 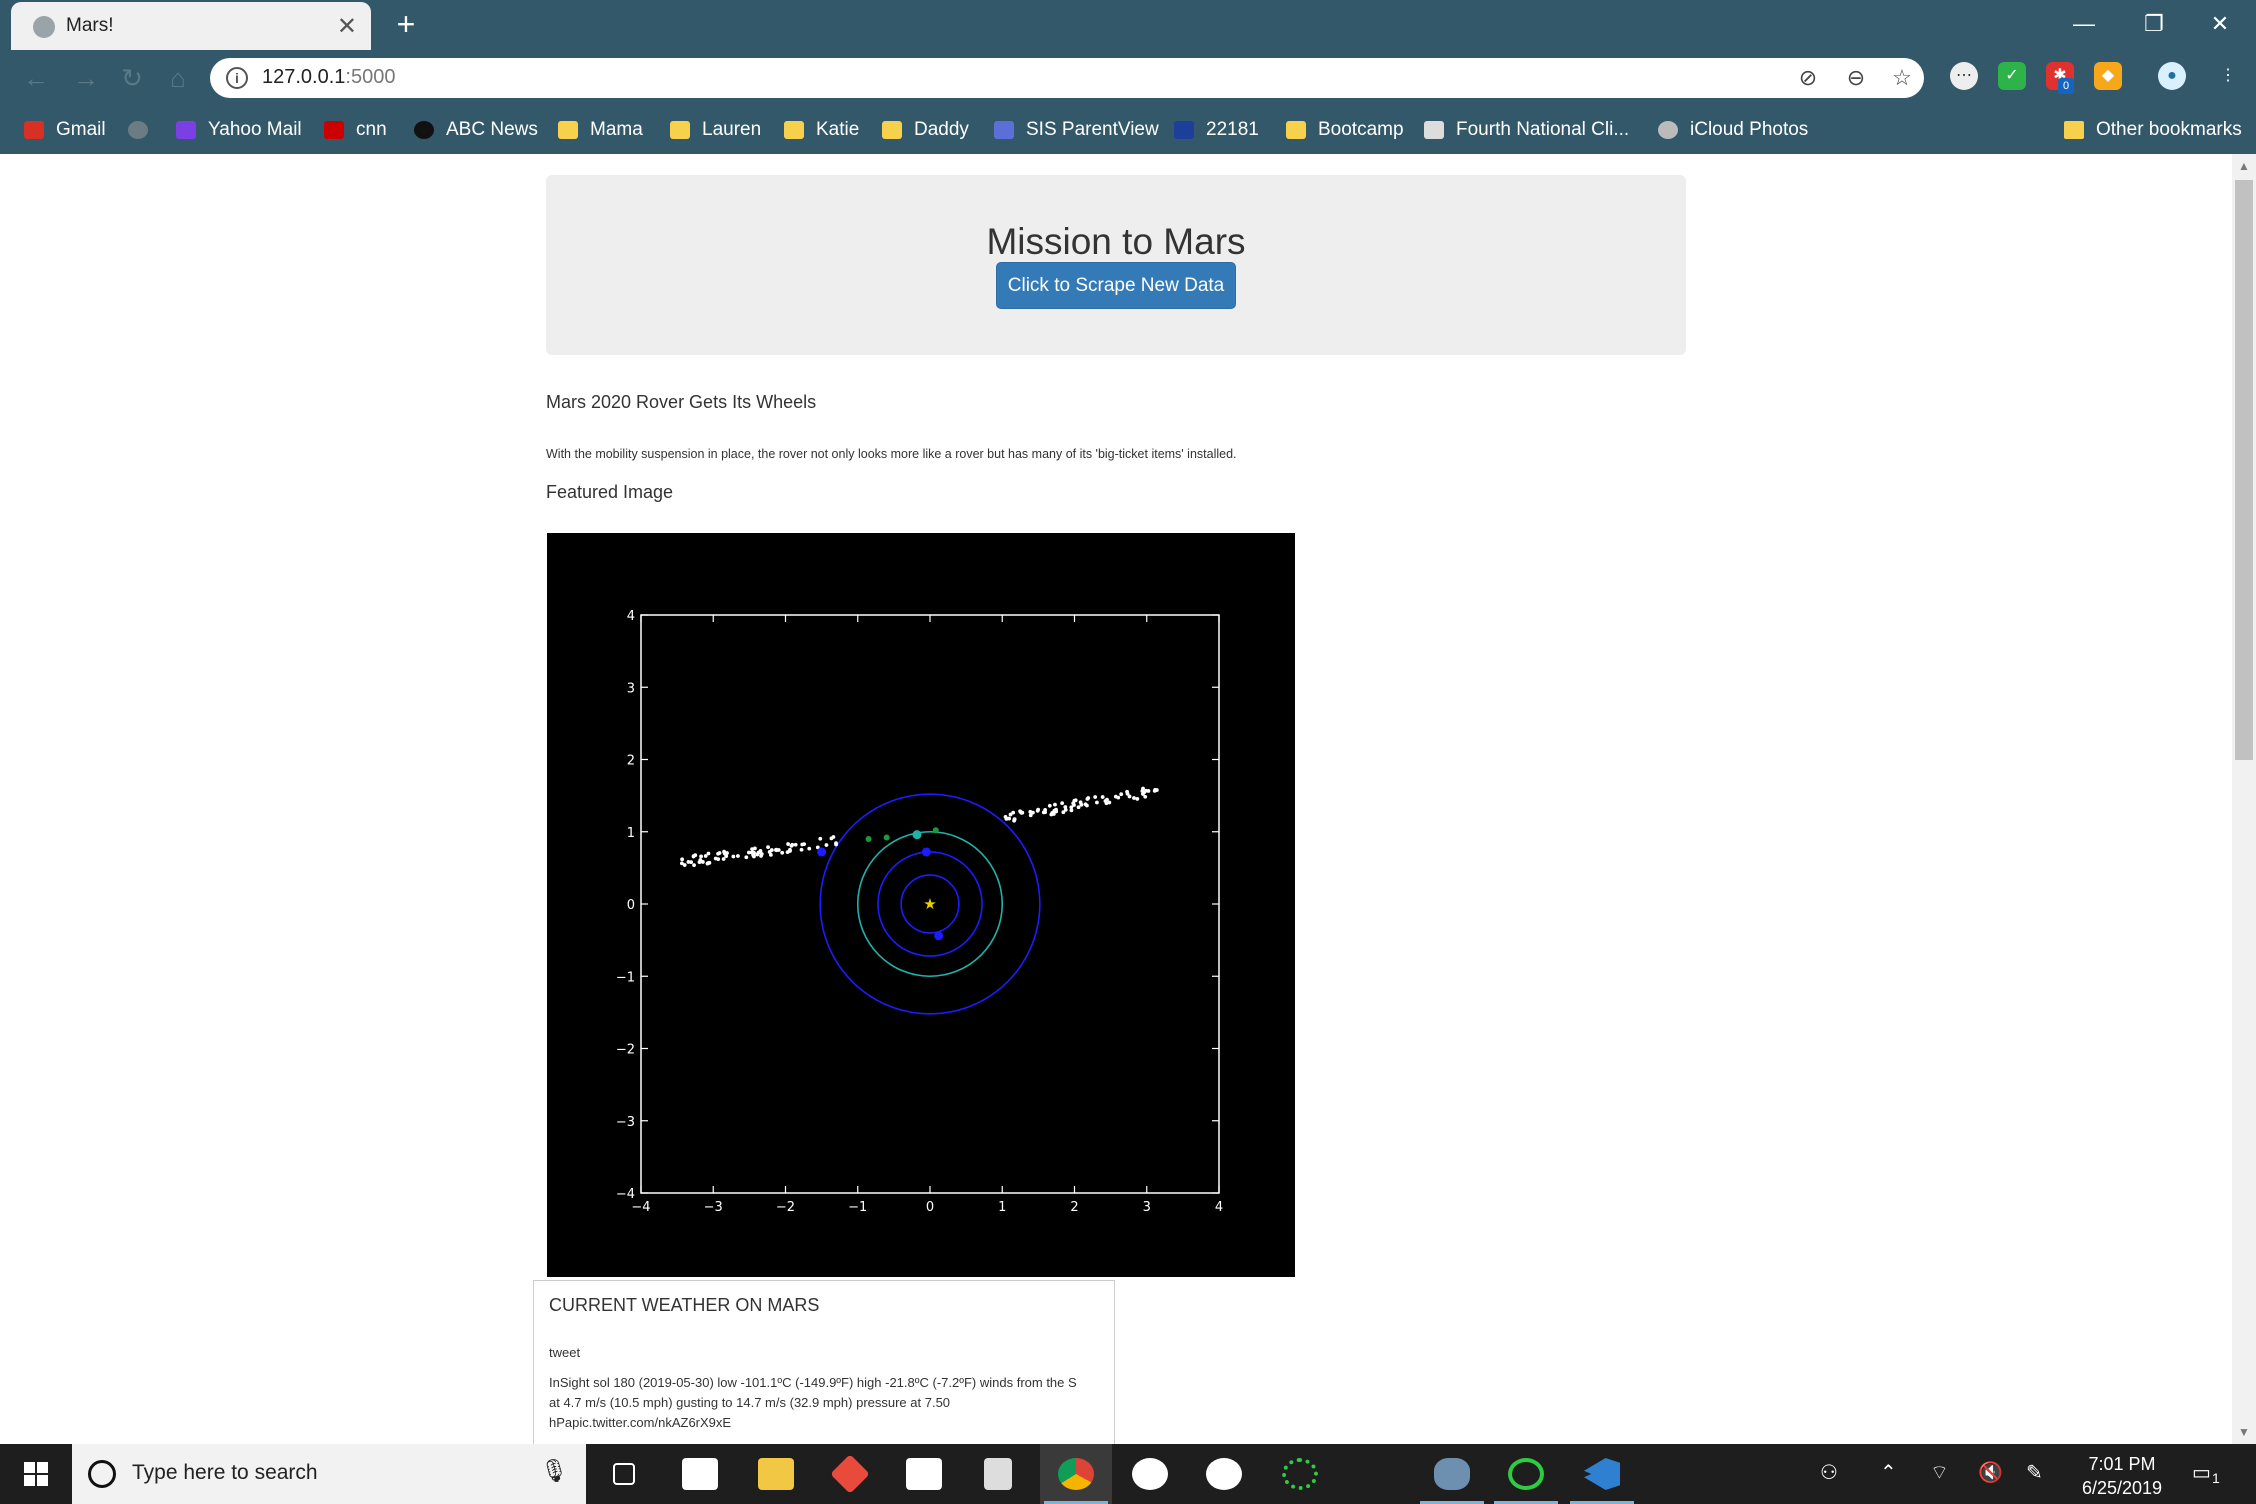 What do you see at coordinates (144, 130) in the screenshot?
I see `bookmark-site` at bounding box center [144, 130].